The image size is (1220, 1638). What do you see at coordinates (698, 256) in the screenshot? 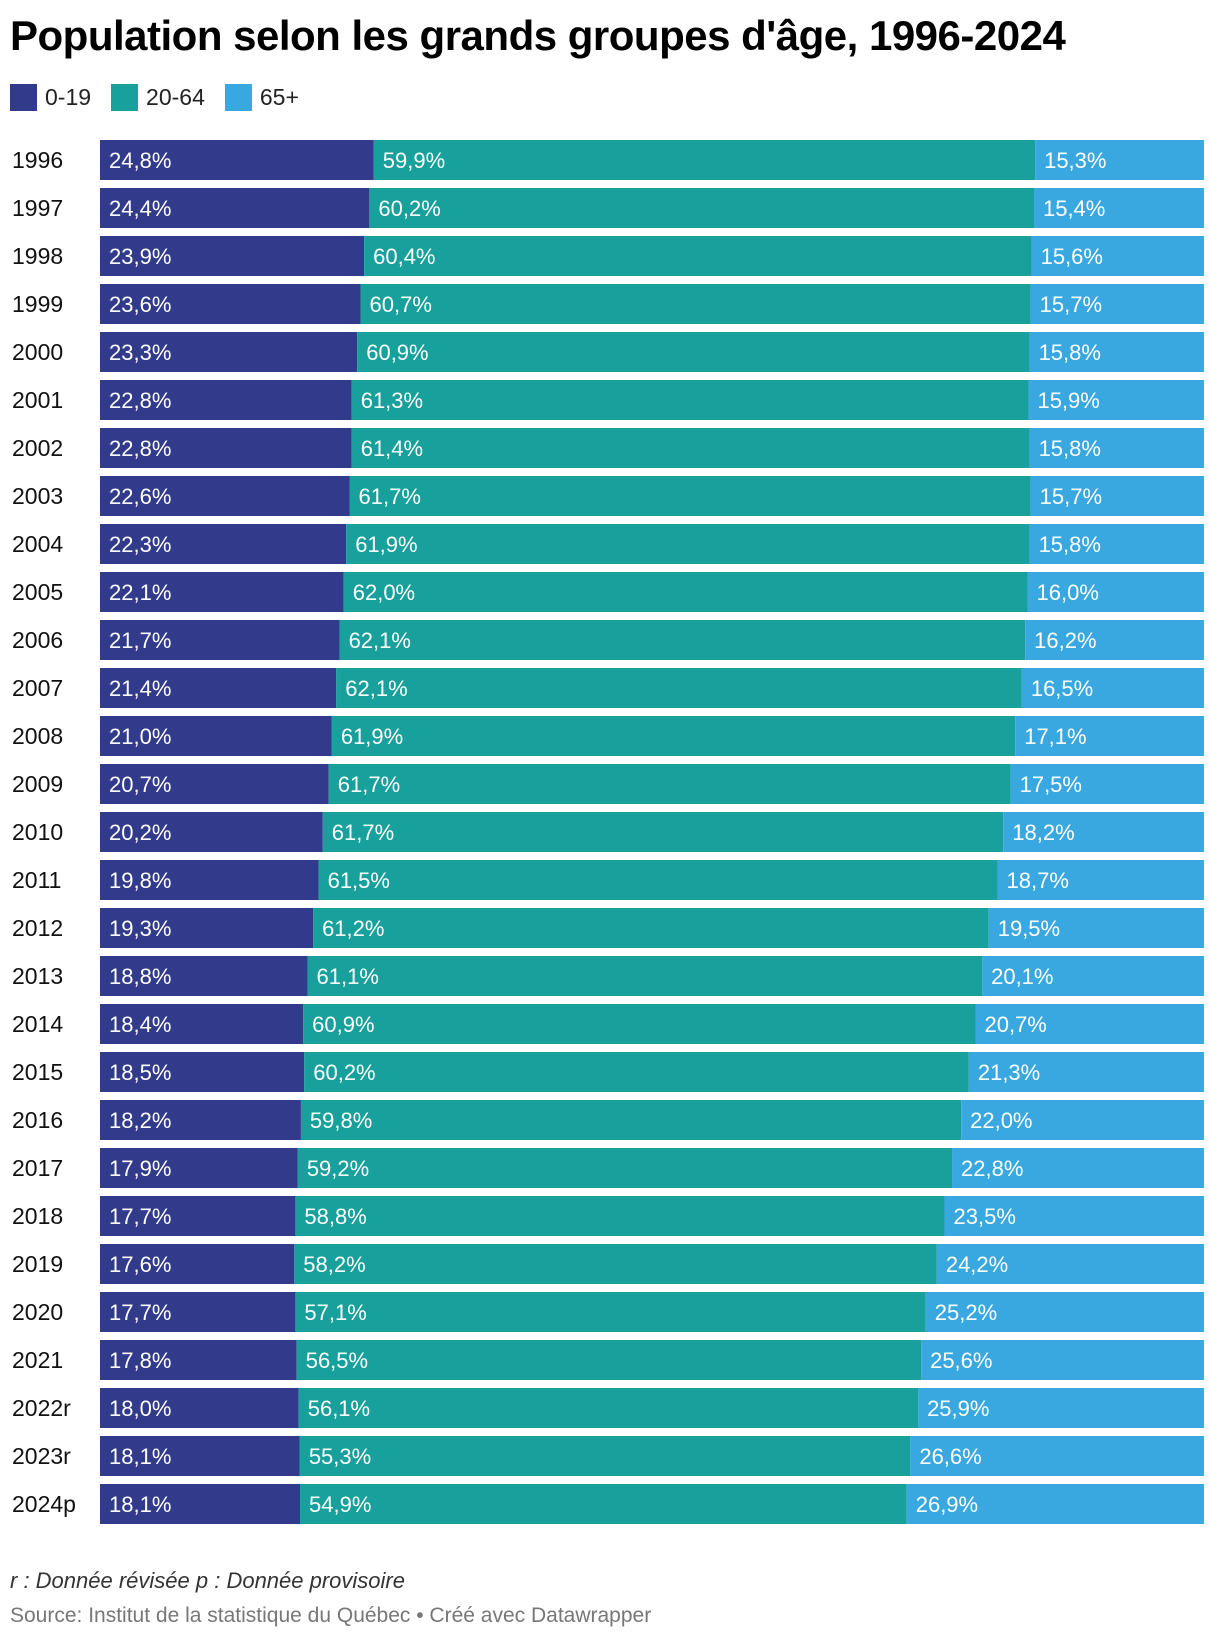
I see `bar-segment-20-64-1998` at bounding box center [698, 256].